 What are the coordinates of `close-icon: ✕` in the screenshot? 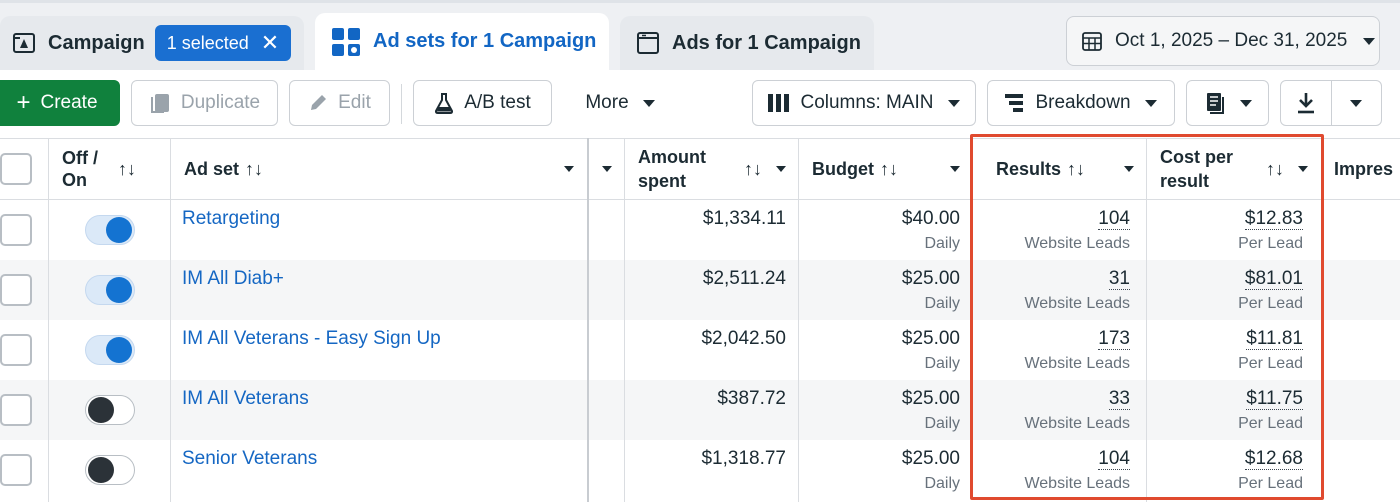 It's located at (270, 42).